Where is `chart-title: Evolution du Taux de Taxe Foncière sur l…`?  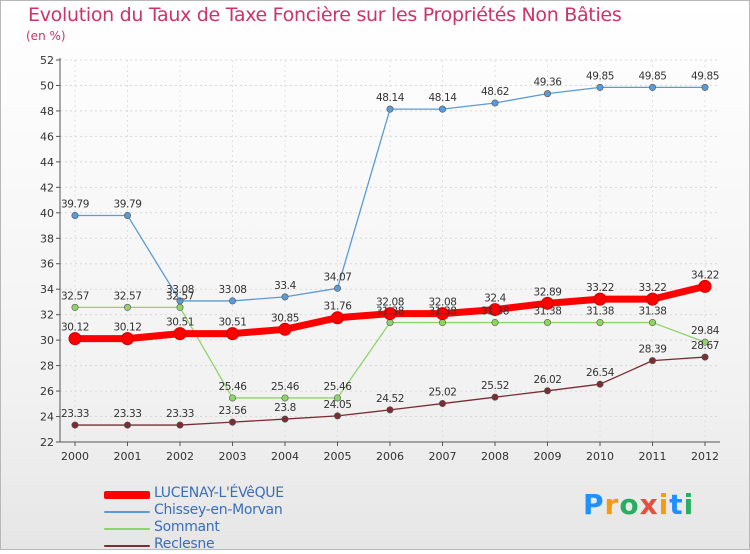
chart-title: Evolution du Taux de Taxe Foncière sur l… is located at coordinates (325, 15).